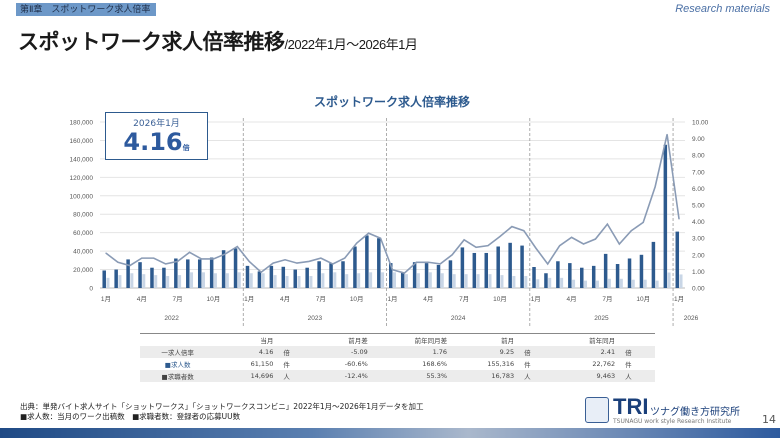 The image size is (780, 438). Describe the element at coordinates (214, 299) in the screenshot. I see `x-tick-label: 10月` at that location.